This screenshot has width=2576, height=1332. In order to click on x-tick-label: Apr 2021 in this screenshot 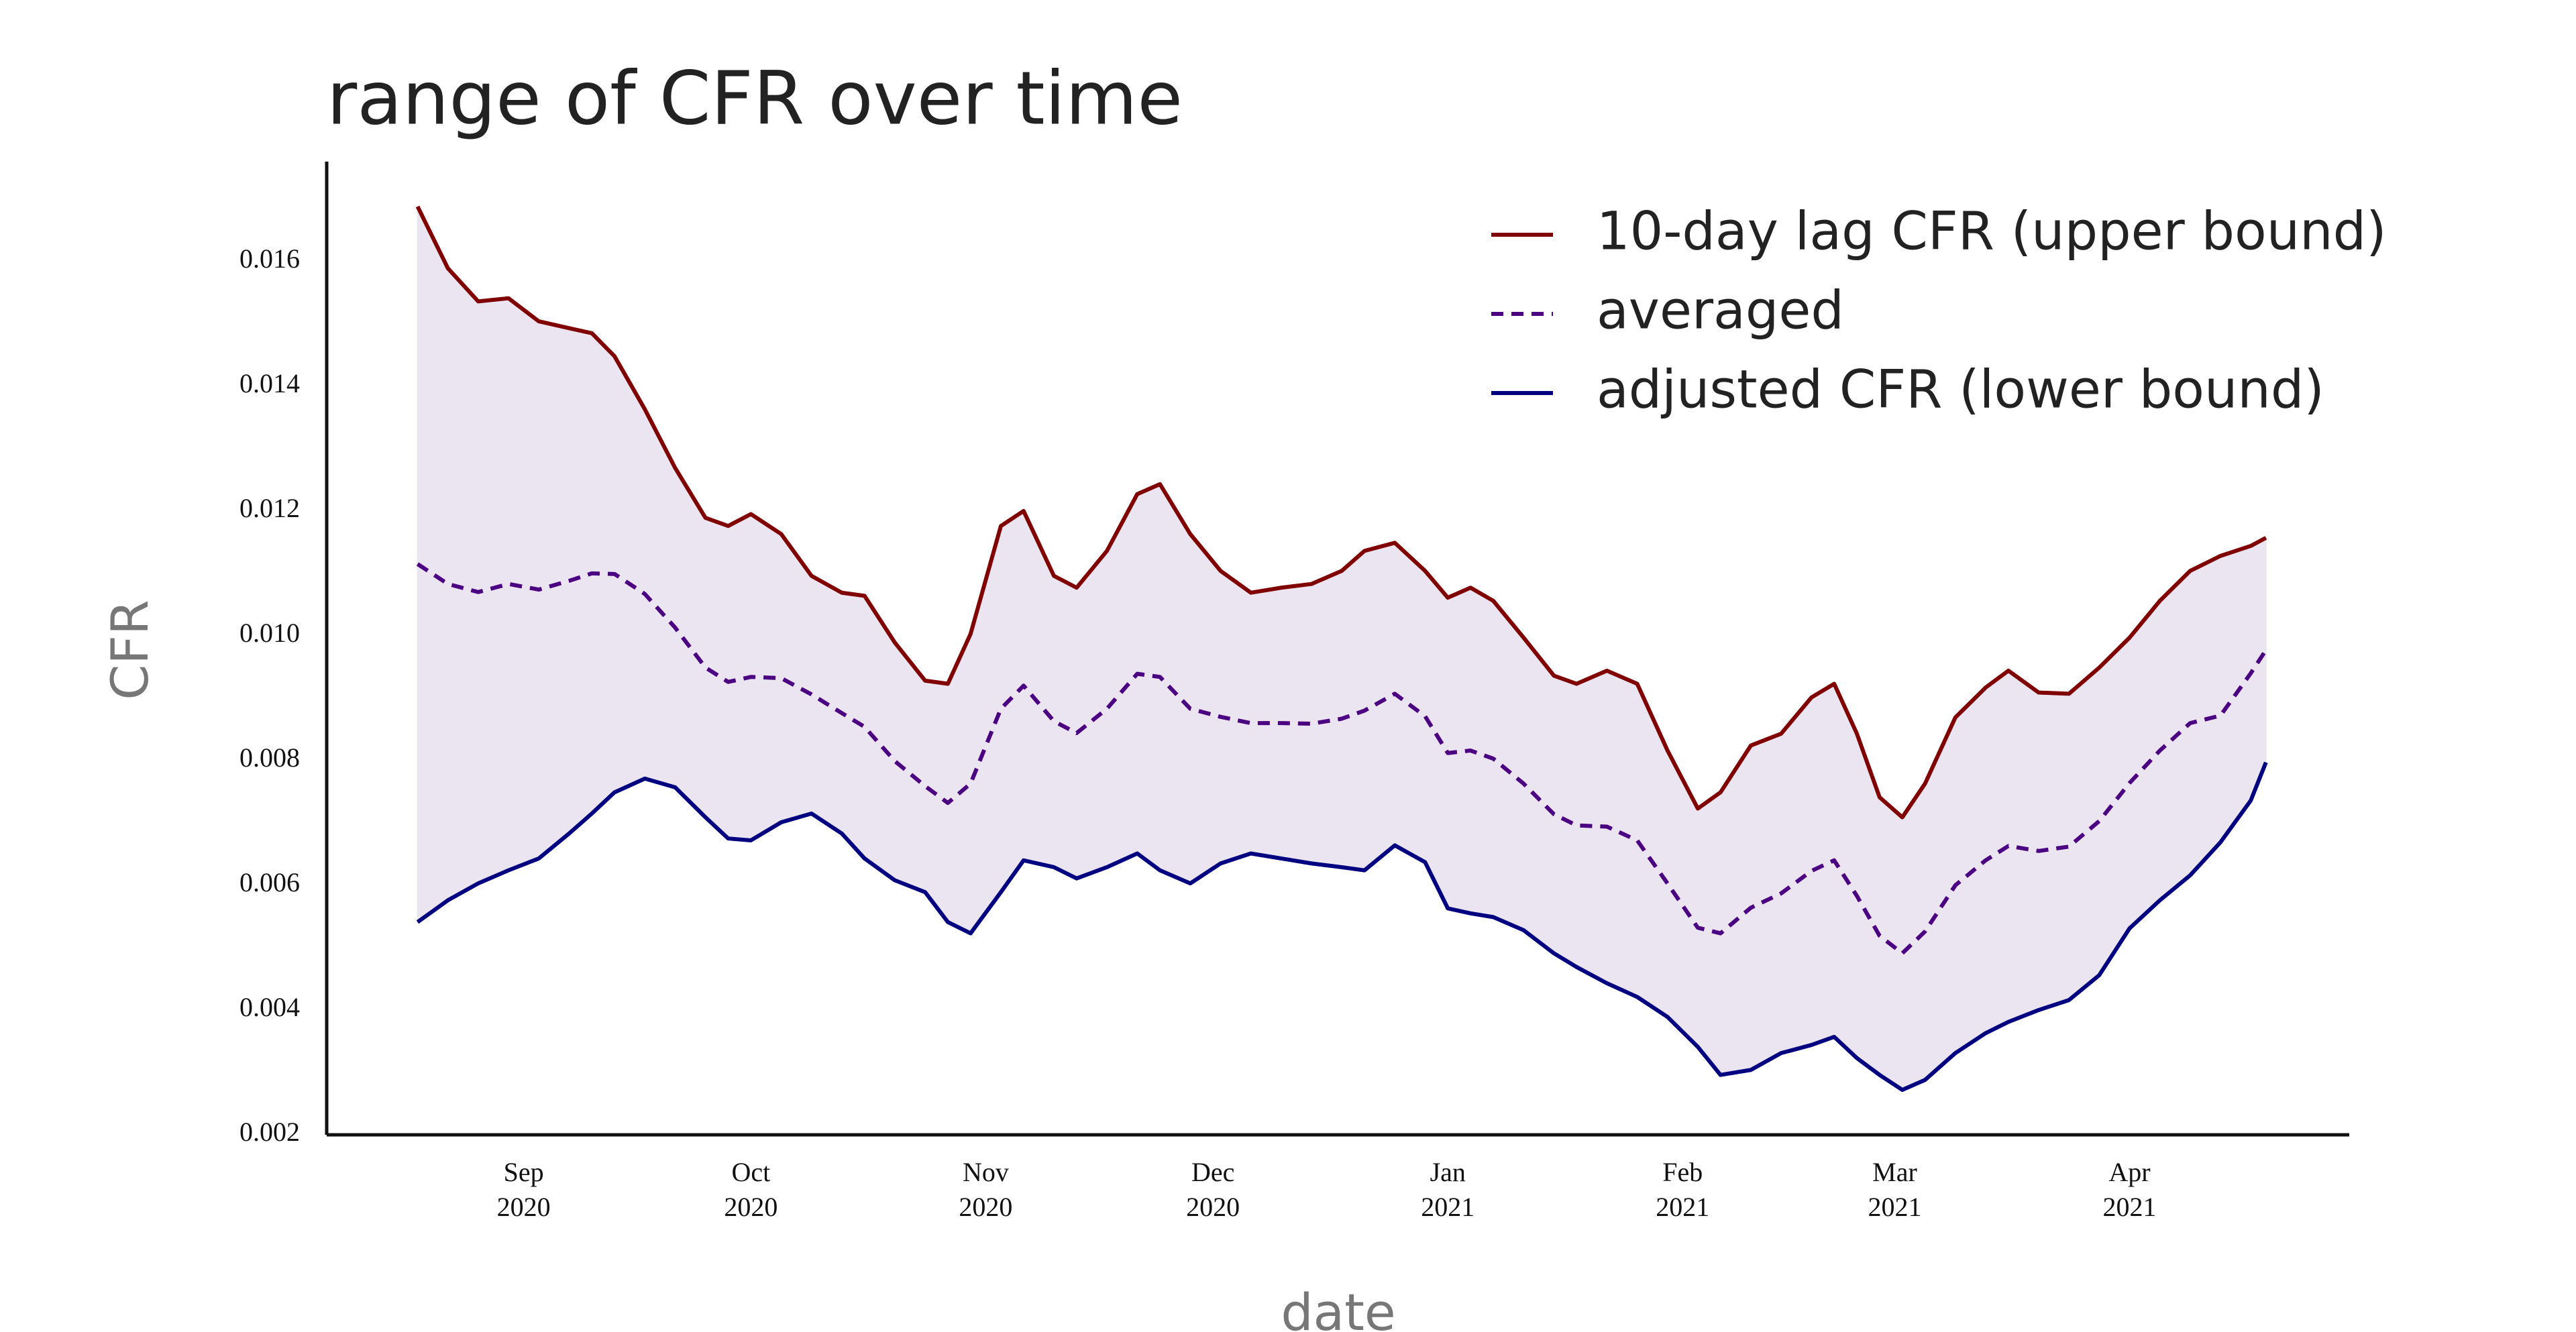, I will do `click(2129, 1189)`.